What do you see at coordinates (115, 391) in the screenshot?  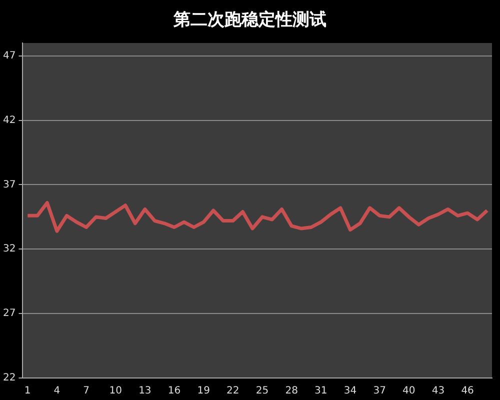 I see `x-tick-label: 10` at bounding box center [115, 391].